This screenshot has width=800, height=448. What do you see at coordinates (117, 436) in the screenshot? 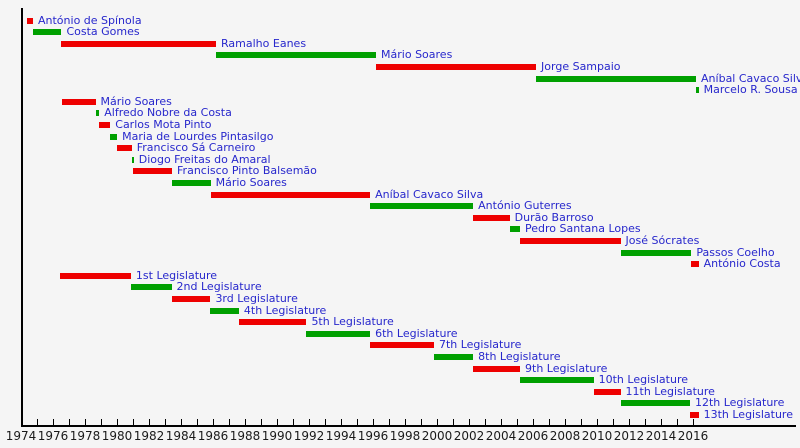
I see `axis-year-label: 1980` at bounding box center [117, 436].